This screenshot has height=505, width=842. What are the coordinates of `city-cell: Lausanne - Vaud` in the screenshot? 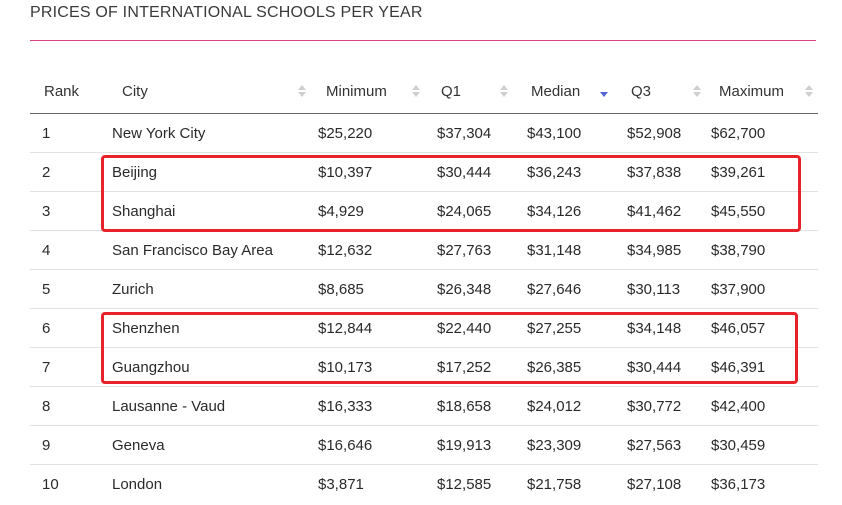 It's located at (199, 406).